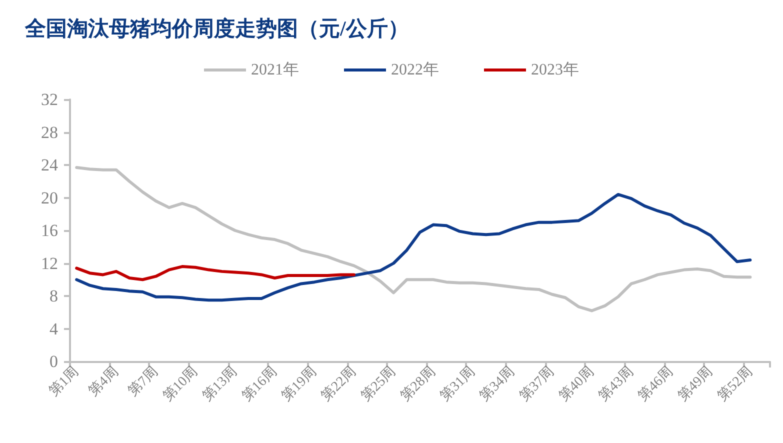  What do you see at coordinates (655, 383) in the screenshot?
I see `x-tick-label: 第46周` at bounding box center [655, 383].